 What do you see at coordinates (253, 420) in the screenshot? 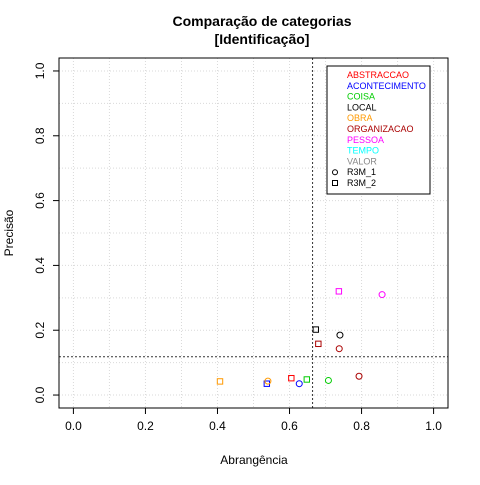
I see `x-axis: 0.0 0.2 0.4 0.6 0.8 1.0` at bounding box center [253, 420].